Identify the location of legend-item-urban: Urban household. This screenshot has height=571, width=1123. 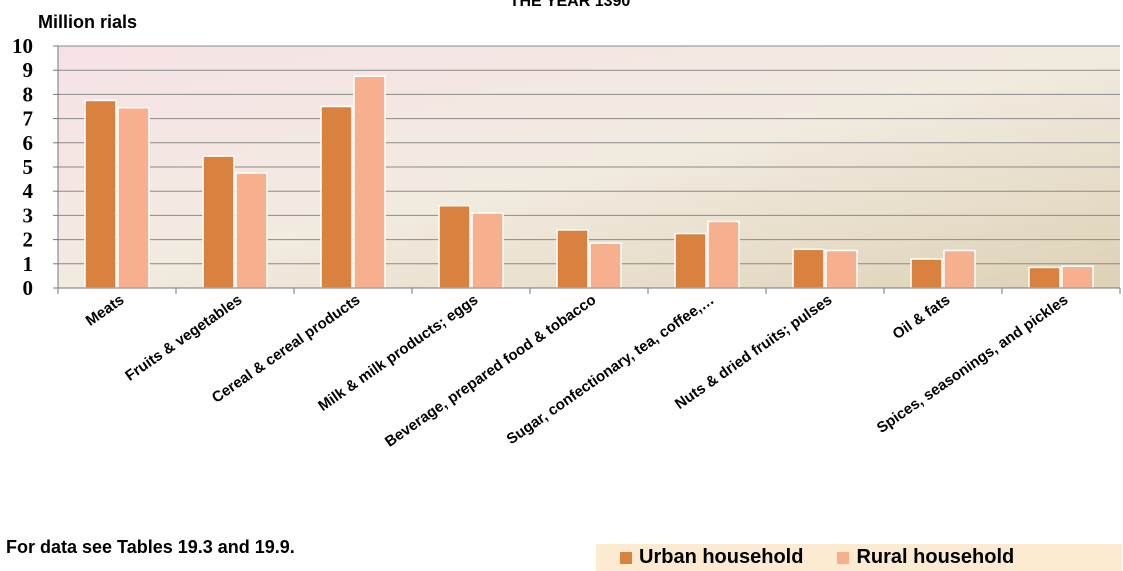
(711, 557).